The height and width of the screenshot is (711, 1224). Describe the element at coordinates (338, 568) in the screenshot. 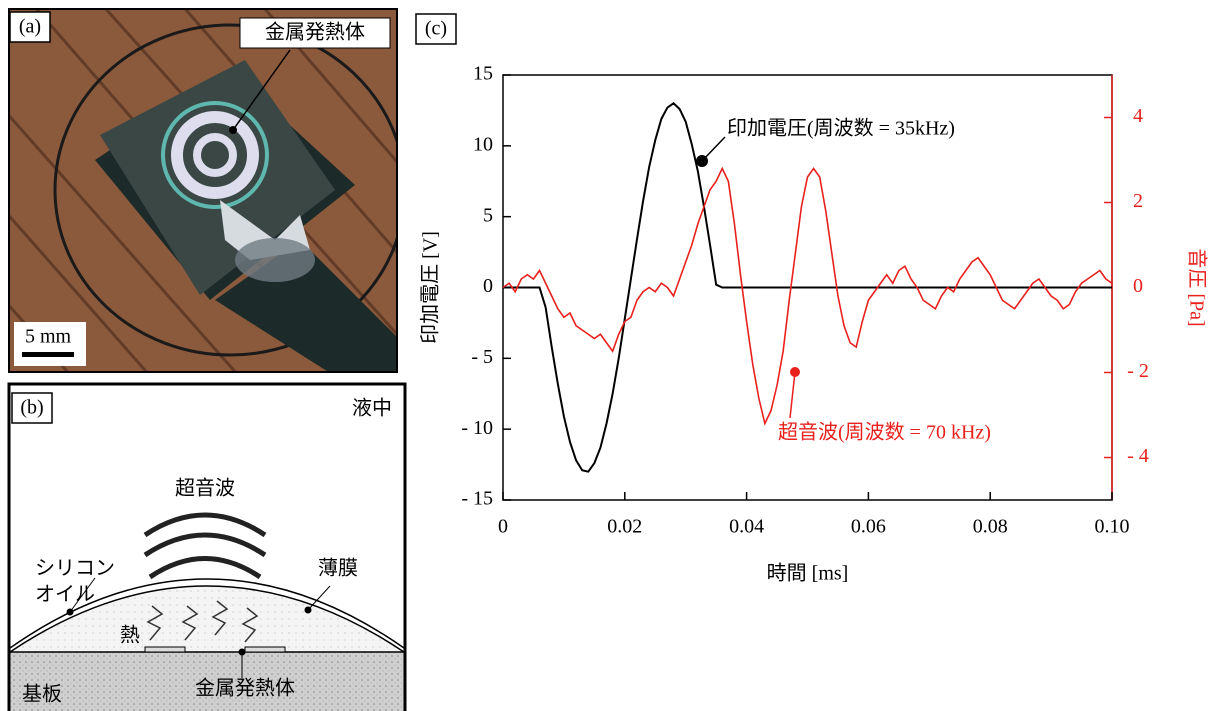

I see `film-label: 薄膜` at that location.